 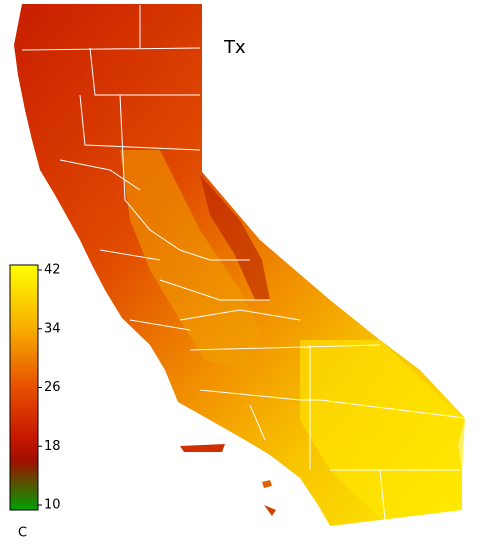 I want to click on colorbar-tick-label: 42, so click(x=52, y=270).